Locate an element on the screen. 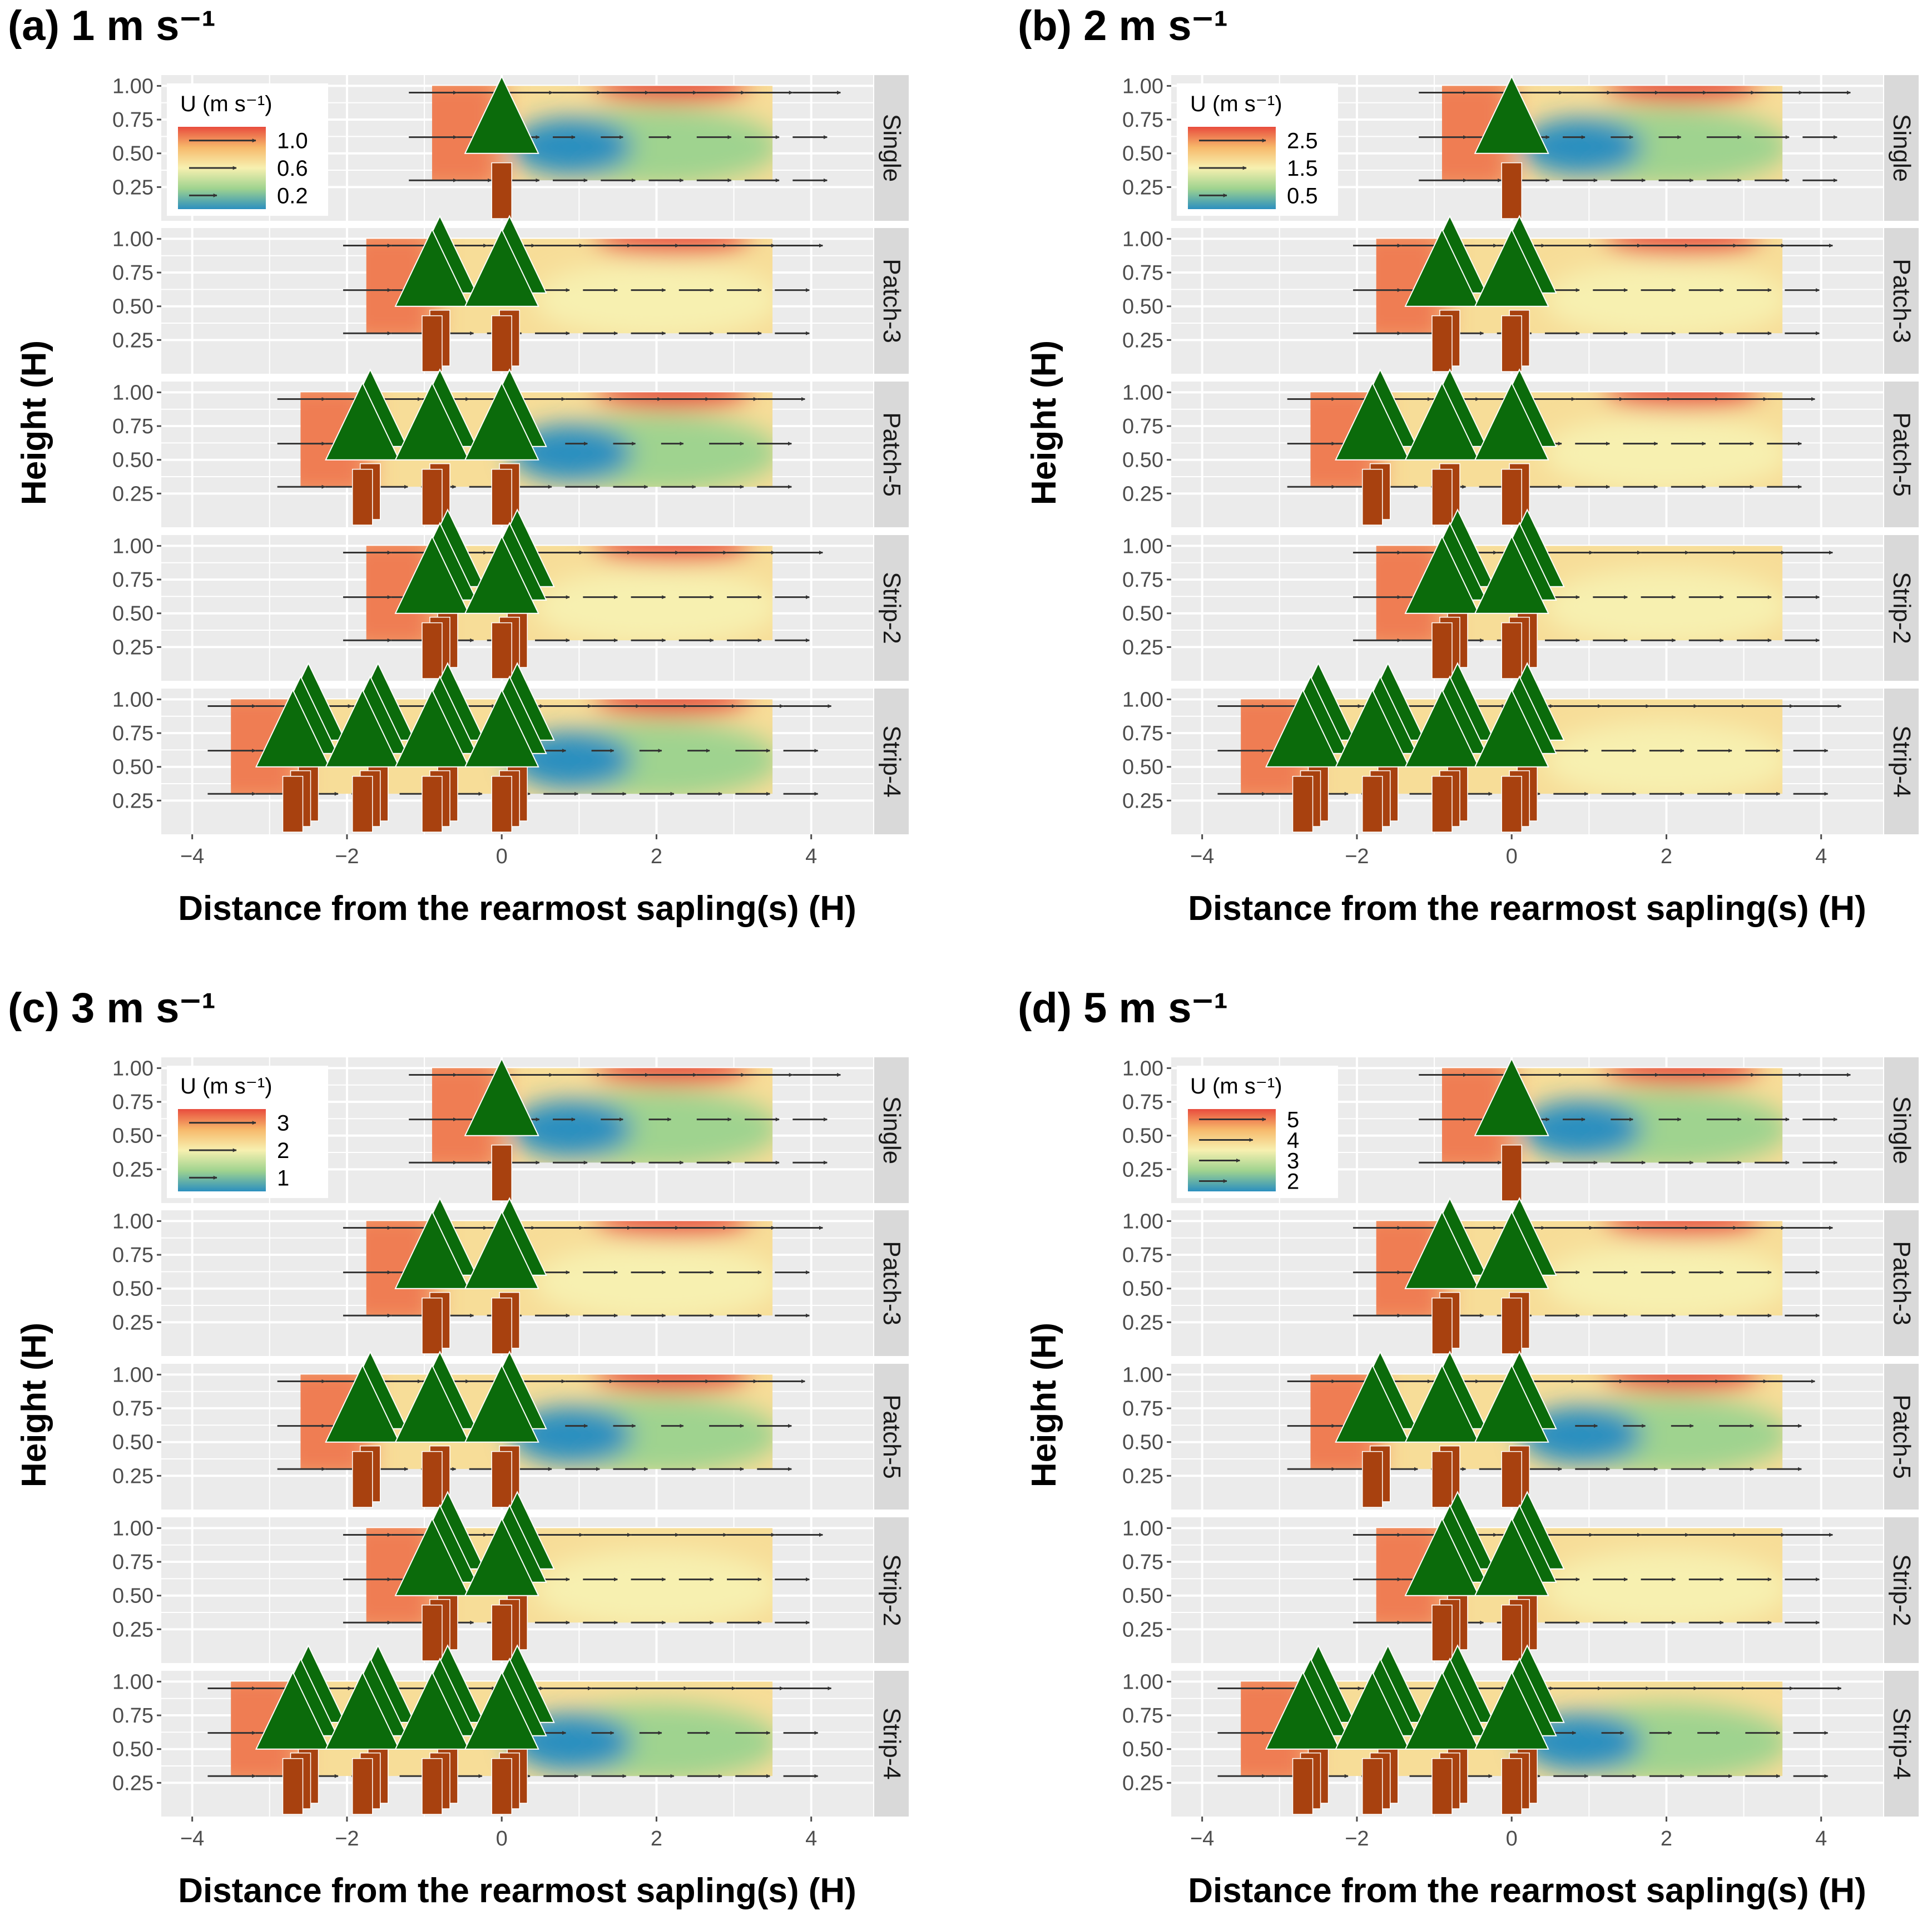 The width and height of the screenshot is (1932, 1920). panel-title: (c) 3 m s⁻¹ is located at coordinates (112, 1008).